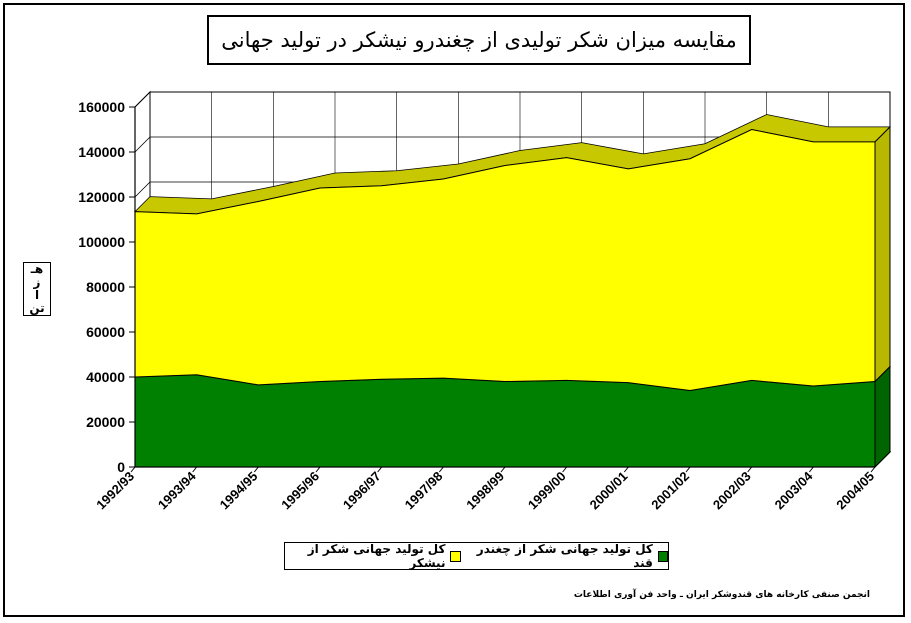  I want to click on y-tick-label: 0, so click(121, 467).